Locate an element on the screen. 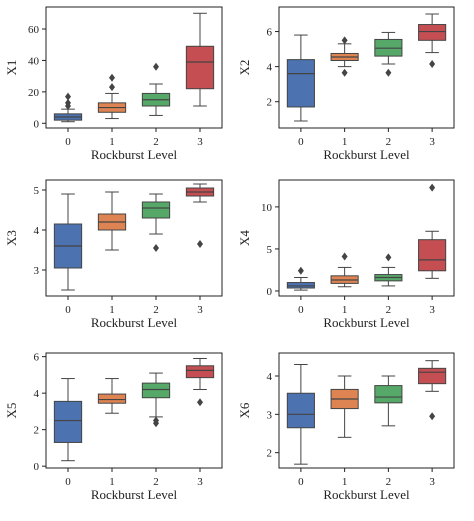 This screenshot has height=521, width=474. y-axis-label: X6 is located at coordinates (244, 410).